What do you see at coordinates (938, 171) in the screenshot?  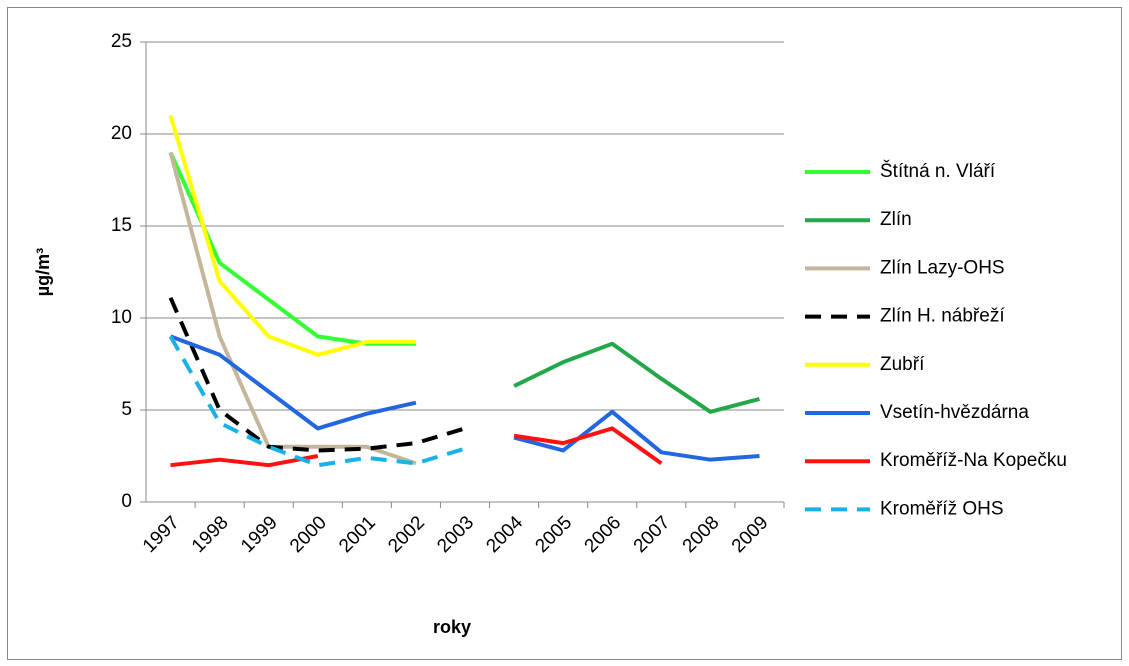 I see `legend-label: Štítná n. Vláří` at bounding box center [938, 171].